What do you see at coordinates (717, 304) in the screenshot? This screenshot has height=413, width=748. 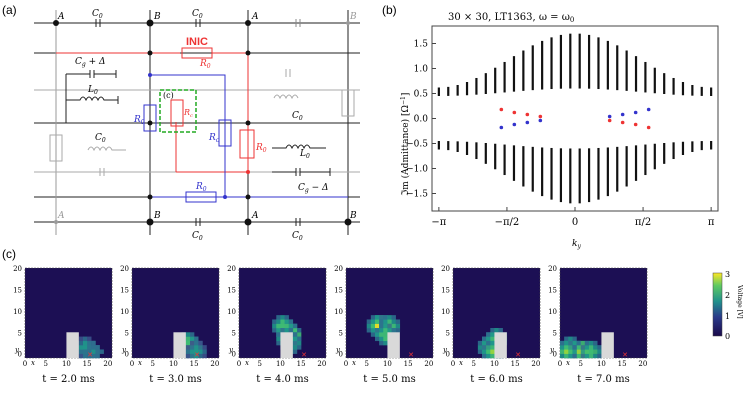 I see `colorbar` at bounding box center [717, 304].